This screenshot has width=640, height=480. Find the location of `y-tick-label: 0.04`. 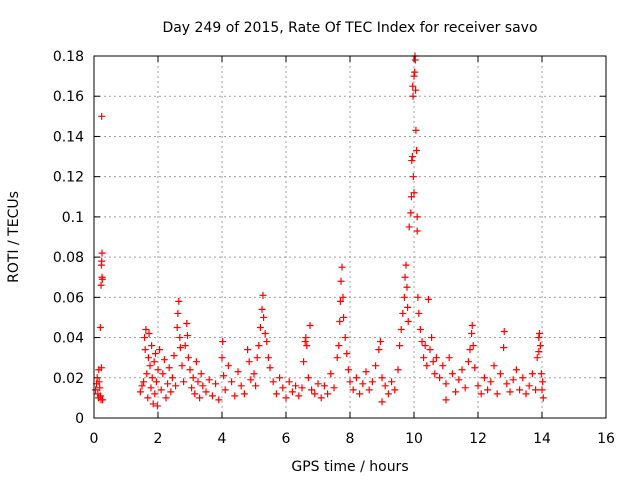

y-tick-label: 0.04 is located at coordinates (68, 339).